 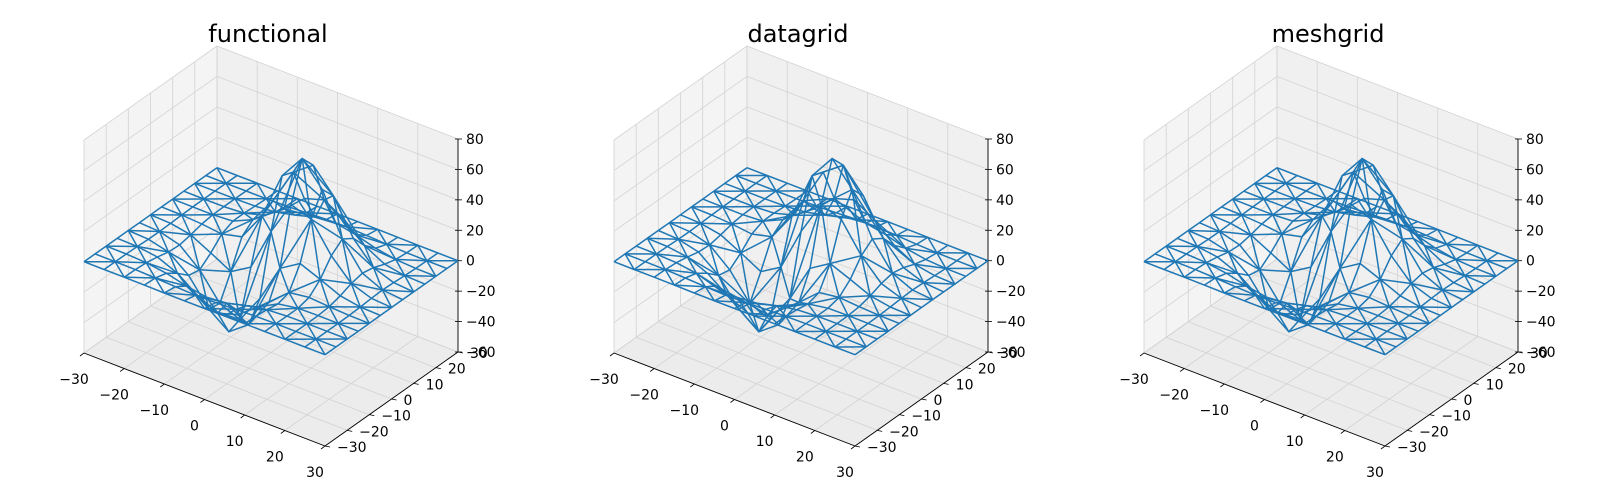 I want to click on subplot-title: datagrid, so click(x=797, y=34).